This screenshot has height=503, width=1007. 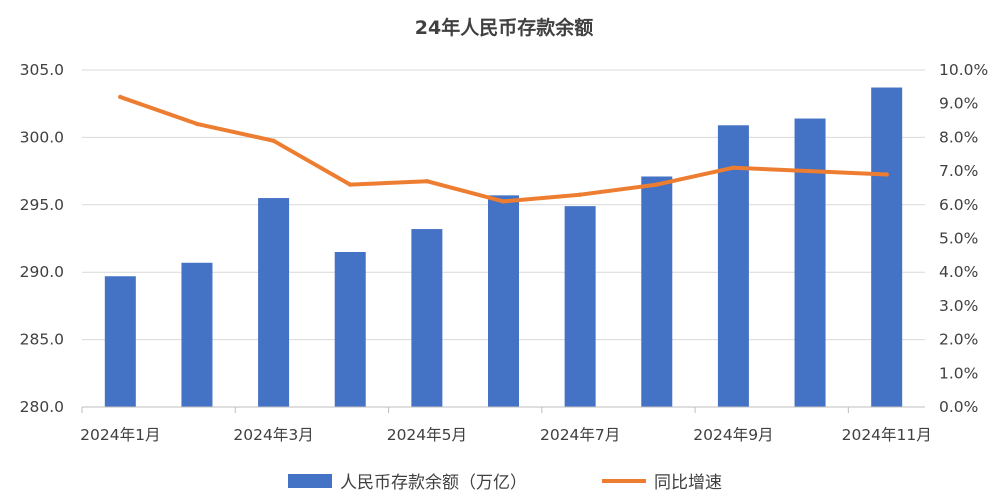 I want to click on x-tick-label: 2024年1月, so click(x=120, y=435).